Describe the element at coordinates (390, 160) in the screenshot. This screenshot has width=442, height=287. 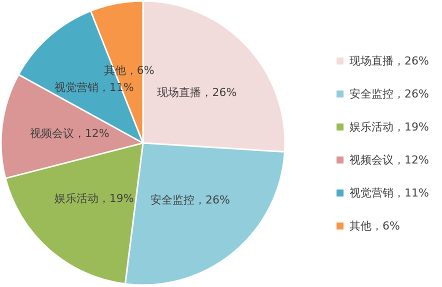
I see `legend-label: 视频会议，12%` at that location.